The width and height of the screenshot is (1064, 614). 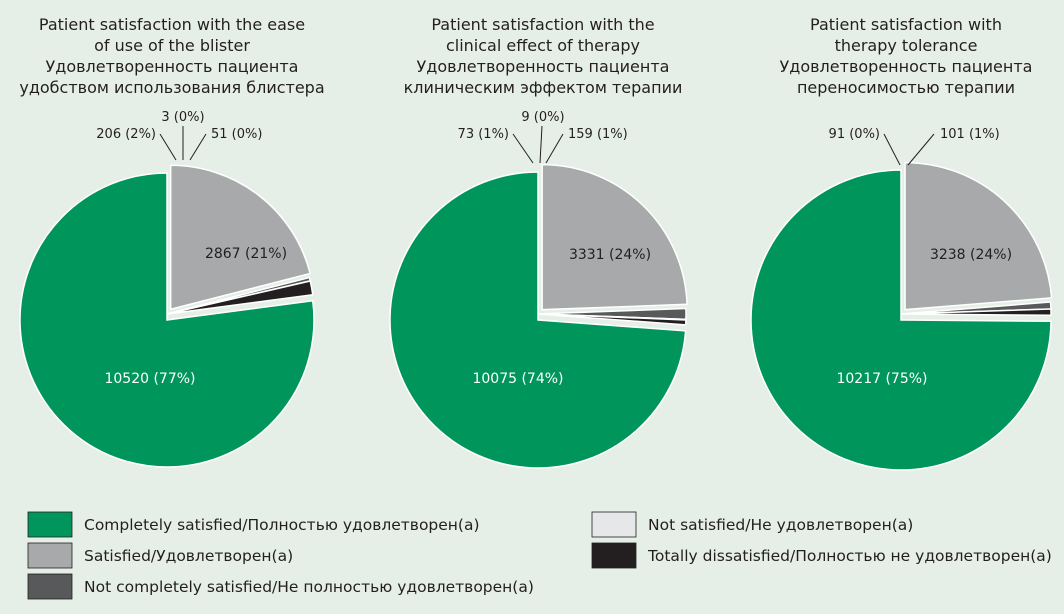 What do you see at coordinates (517, 379) in the screenshot?
I see `slice-label-completely-satisfied: 10075 (74%)` at bounding box center [517, 379].